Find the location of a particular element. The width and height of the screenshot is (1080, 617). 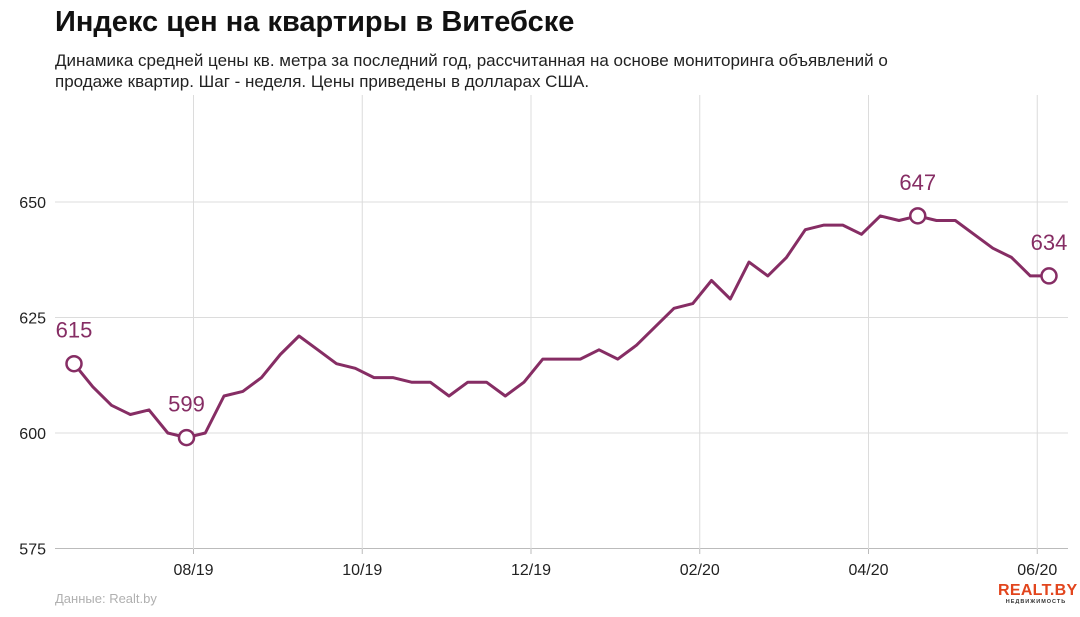

y-tick-label: 650 is located at coordinates (32, 203).